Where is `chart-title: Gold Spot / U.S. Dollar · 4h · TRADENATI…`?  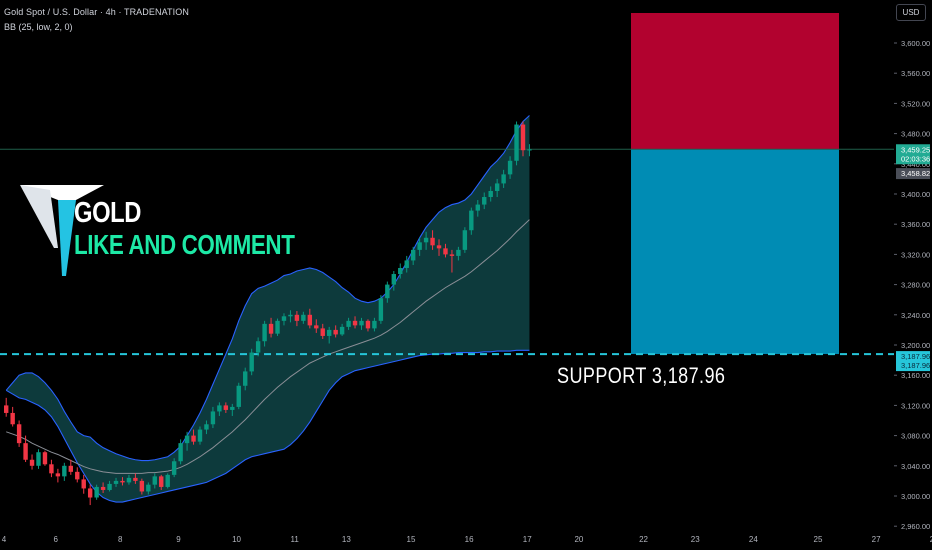
chart-title: Gold Spot / U.S. Dollar · 4h · TRADENATI… is located at coordinates (96, 12).